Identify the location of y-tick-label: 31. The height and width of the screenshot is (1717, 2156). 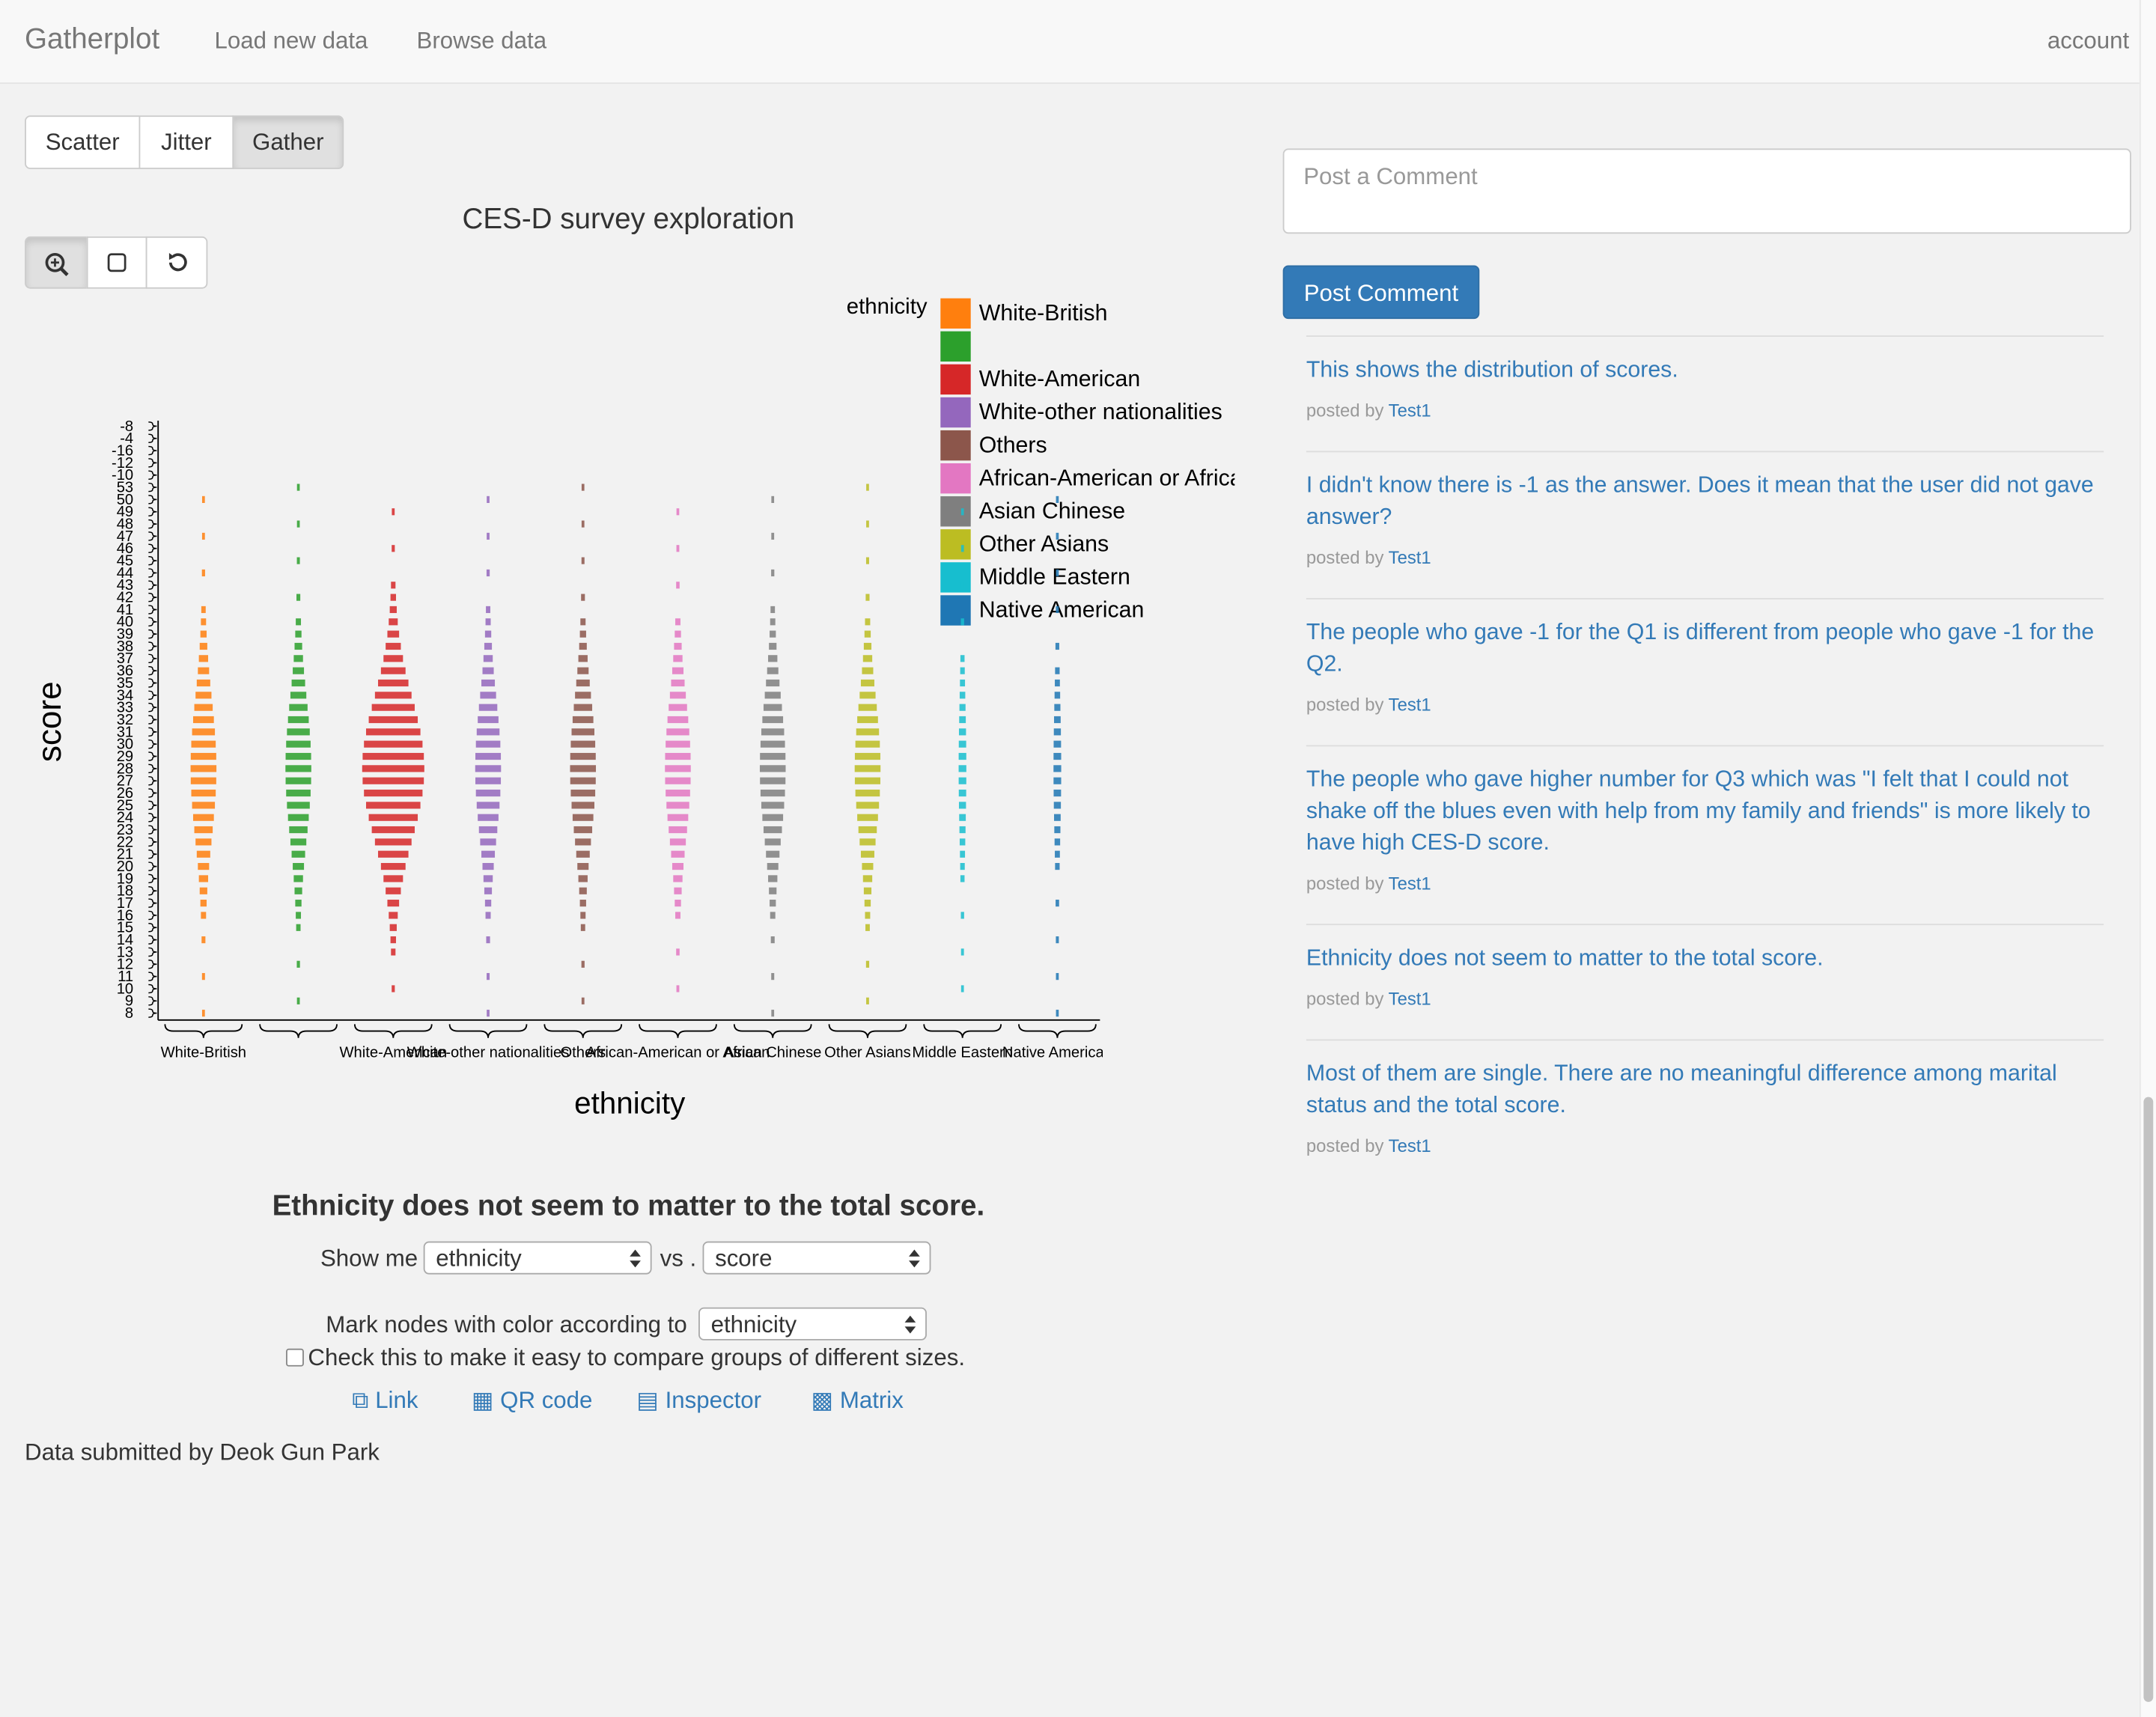
(125, 732).